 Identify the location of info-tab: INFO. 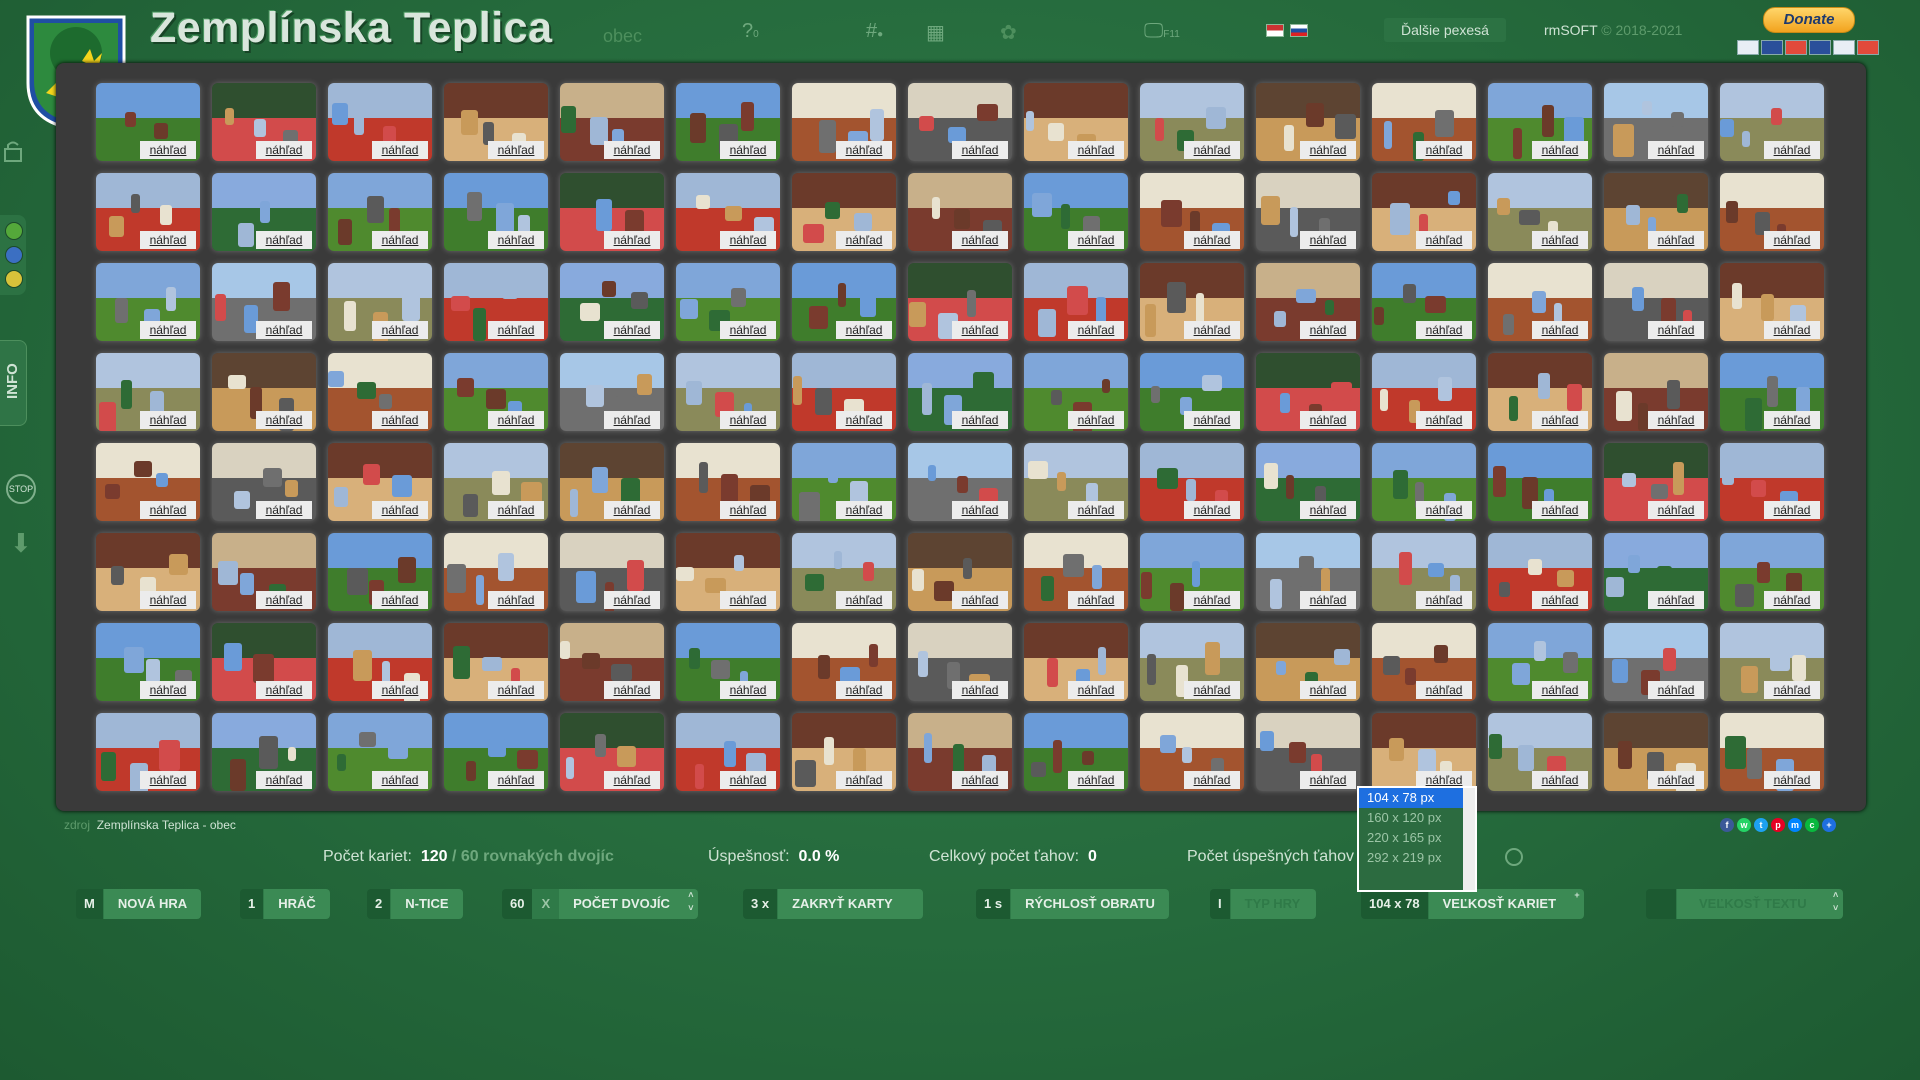
(13, 383).